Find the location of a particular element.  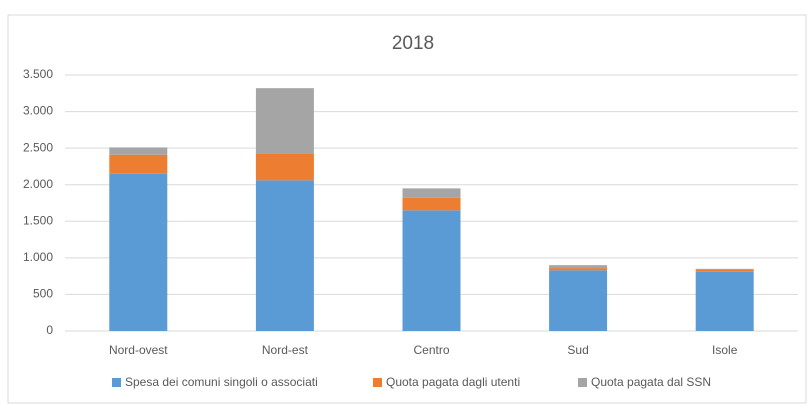

y-tick-label: 500 is located at coordinates (43, 294).